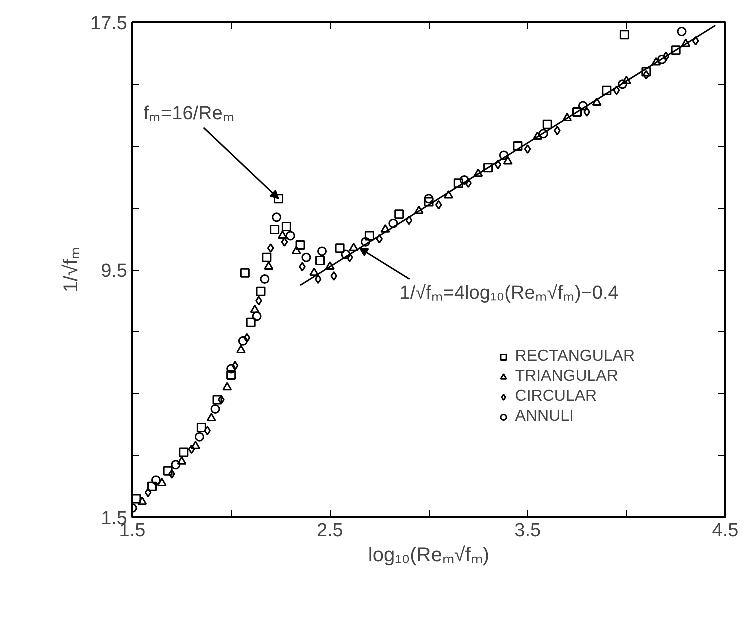  What do you see at coordinates (71, 270) in the screenshot?
I see `y-axis-title: 1/√fₘ` at bounding box center [71, 270].